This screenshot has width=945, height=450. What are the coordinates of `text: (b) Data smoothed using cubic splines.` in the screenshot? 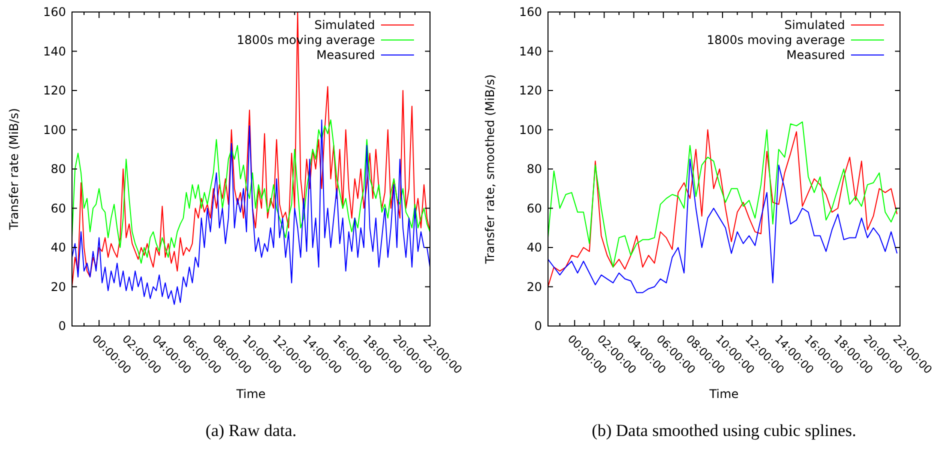 It's located at (724, 430).